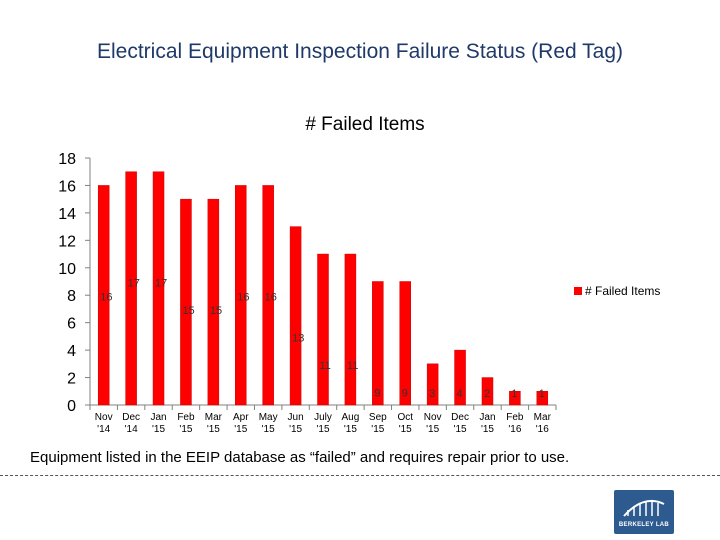 Image resolution: width=720 pixels, height=540 pixels. Describe the element at coordinates (351, 423) in the screenshot. I see `x-tick-label: Aug '15` at that location.